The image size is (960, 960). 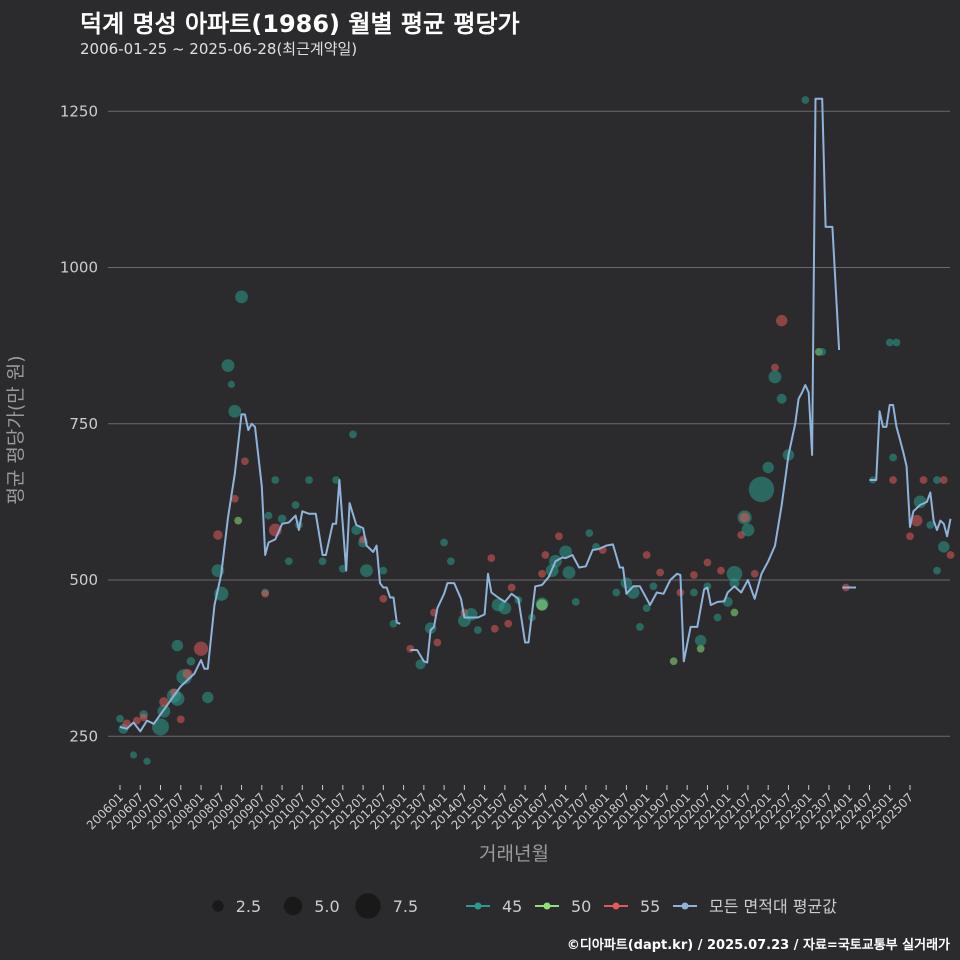 I want to click on x-axis-title: 거래년월, so click(x=514, y=854).